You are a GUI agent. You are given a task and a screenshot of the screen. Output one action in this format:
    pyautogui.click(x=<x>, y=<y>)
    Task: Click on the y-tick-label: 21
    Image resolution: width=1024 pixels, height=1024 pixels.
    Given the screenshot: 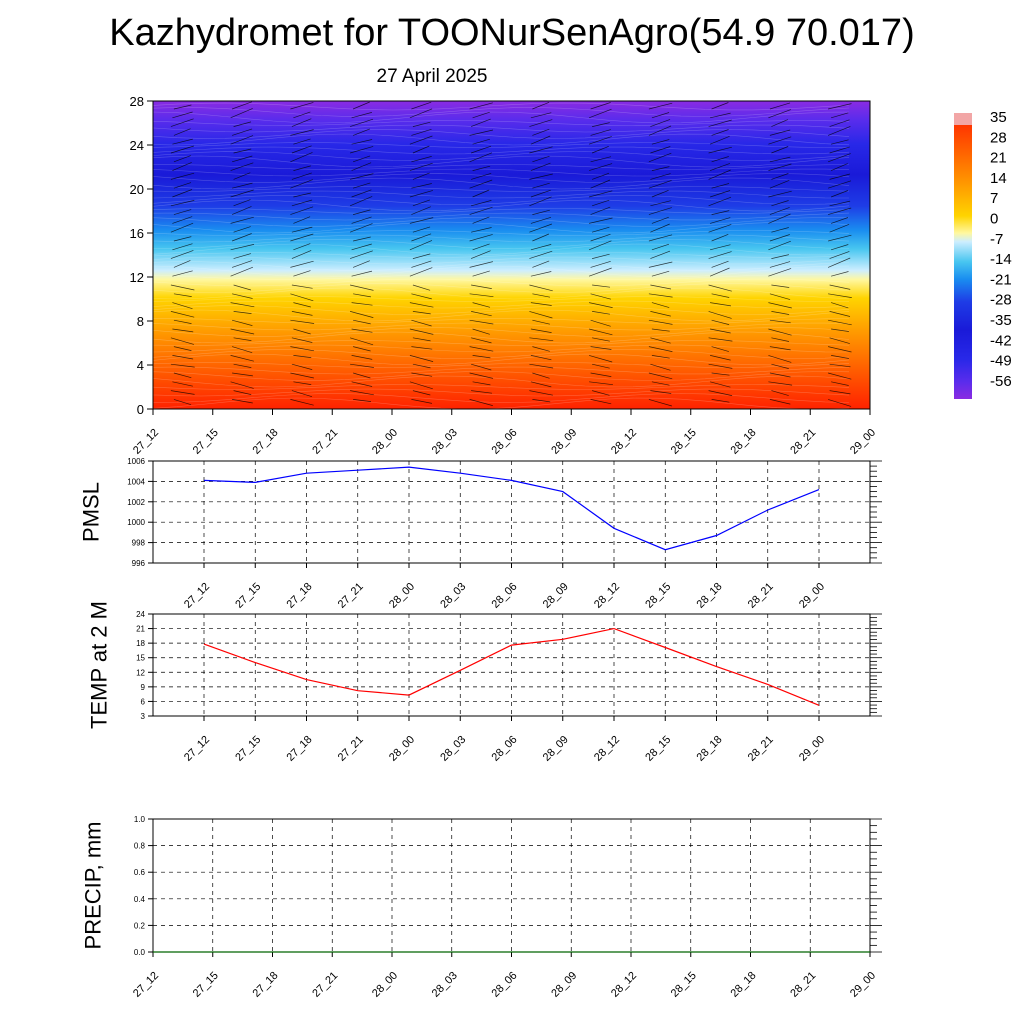 What is the action you would take?
    pyautogui.click(x=140, y=629)
    